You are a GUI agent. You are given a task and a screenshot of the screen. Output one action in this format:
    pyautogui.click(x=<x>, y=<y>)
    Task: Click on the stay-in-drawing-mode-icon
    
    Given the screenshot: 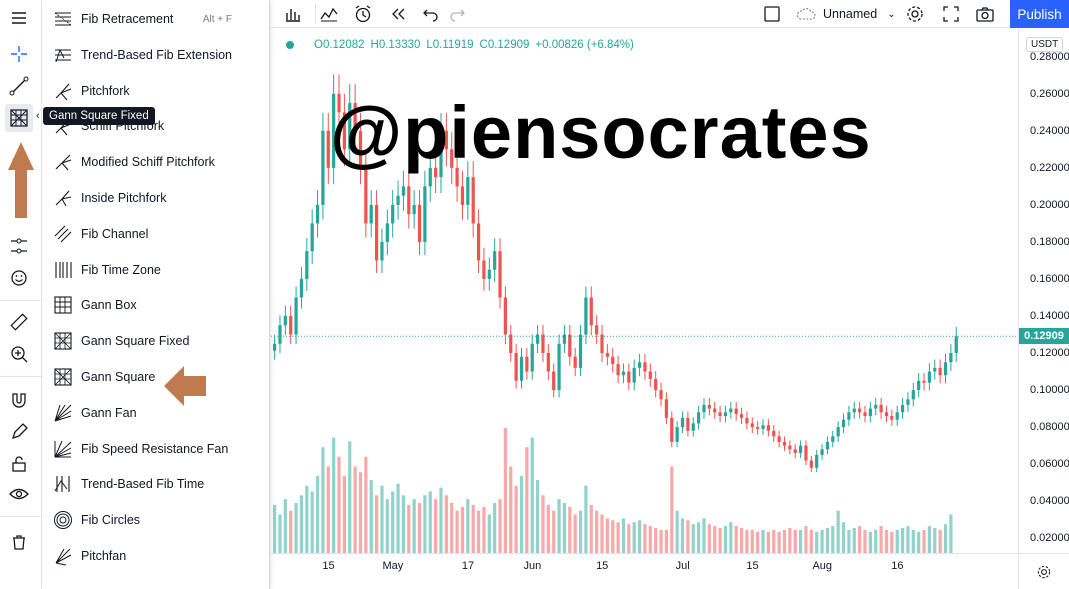 What is the action you would take?
    pyautogui.click(x=19, y=432)
    